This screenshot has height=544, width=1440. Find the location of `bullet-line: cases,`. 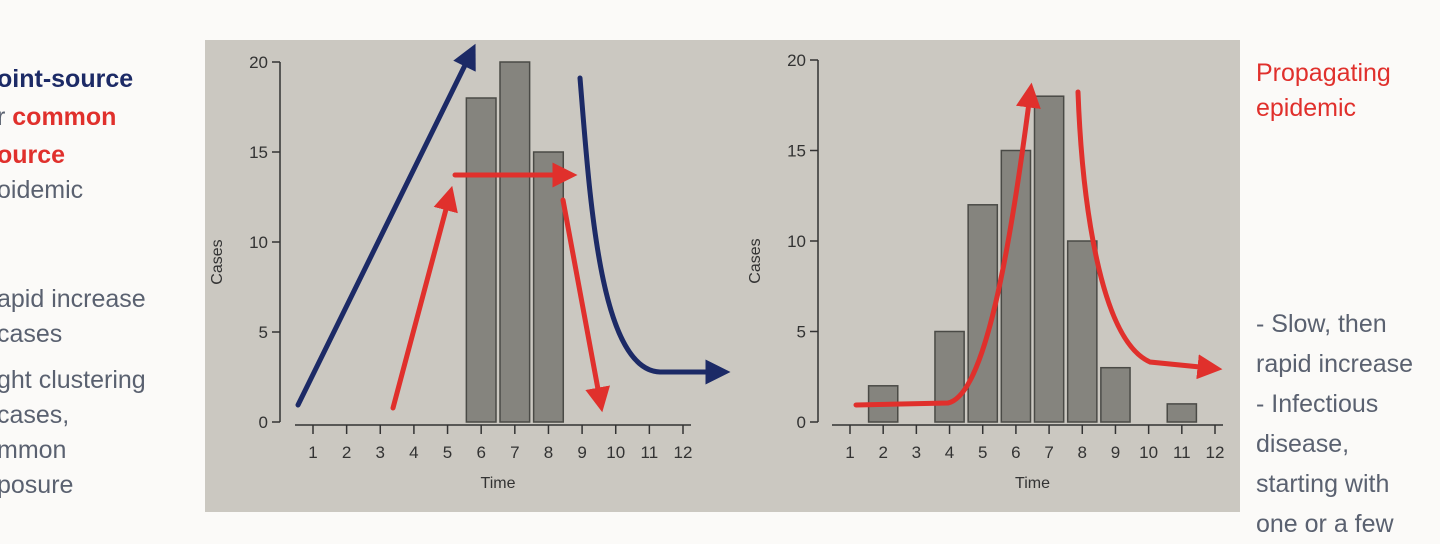

bullet-line: cases, is located at coordinates (35, 415).